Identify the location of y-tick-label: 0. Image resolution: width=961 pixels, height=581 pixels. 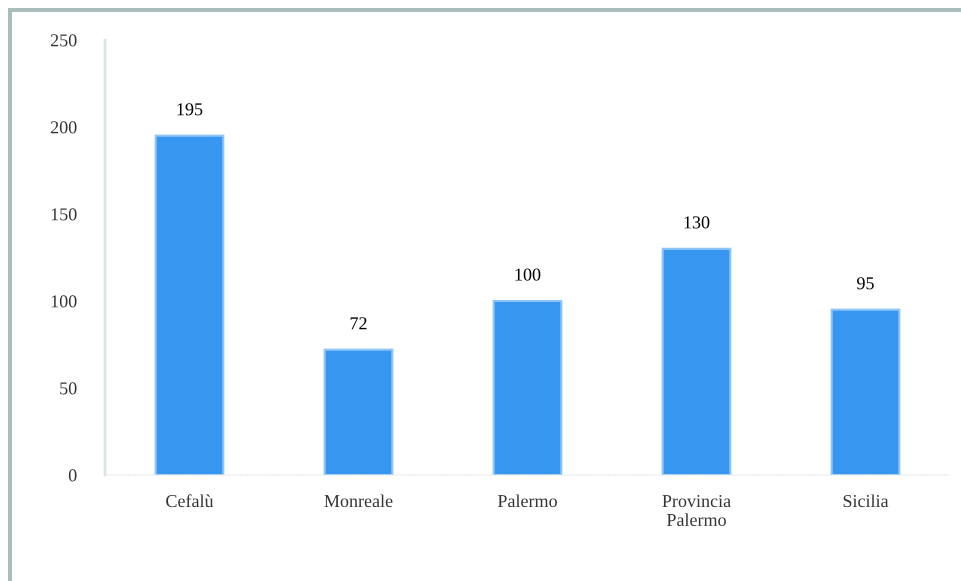
(72, 475).